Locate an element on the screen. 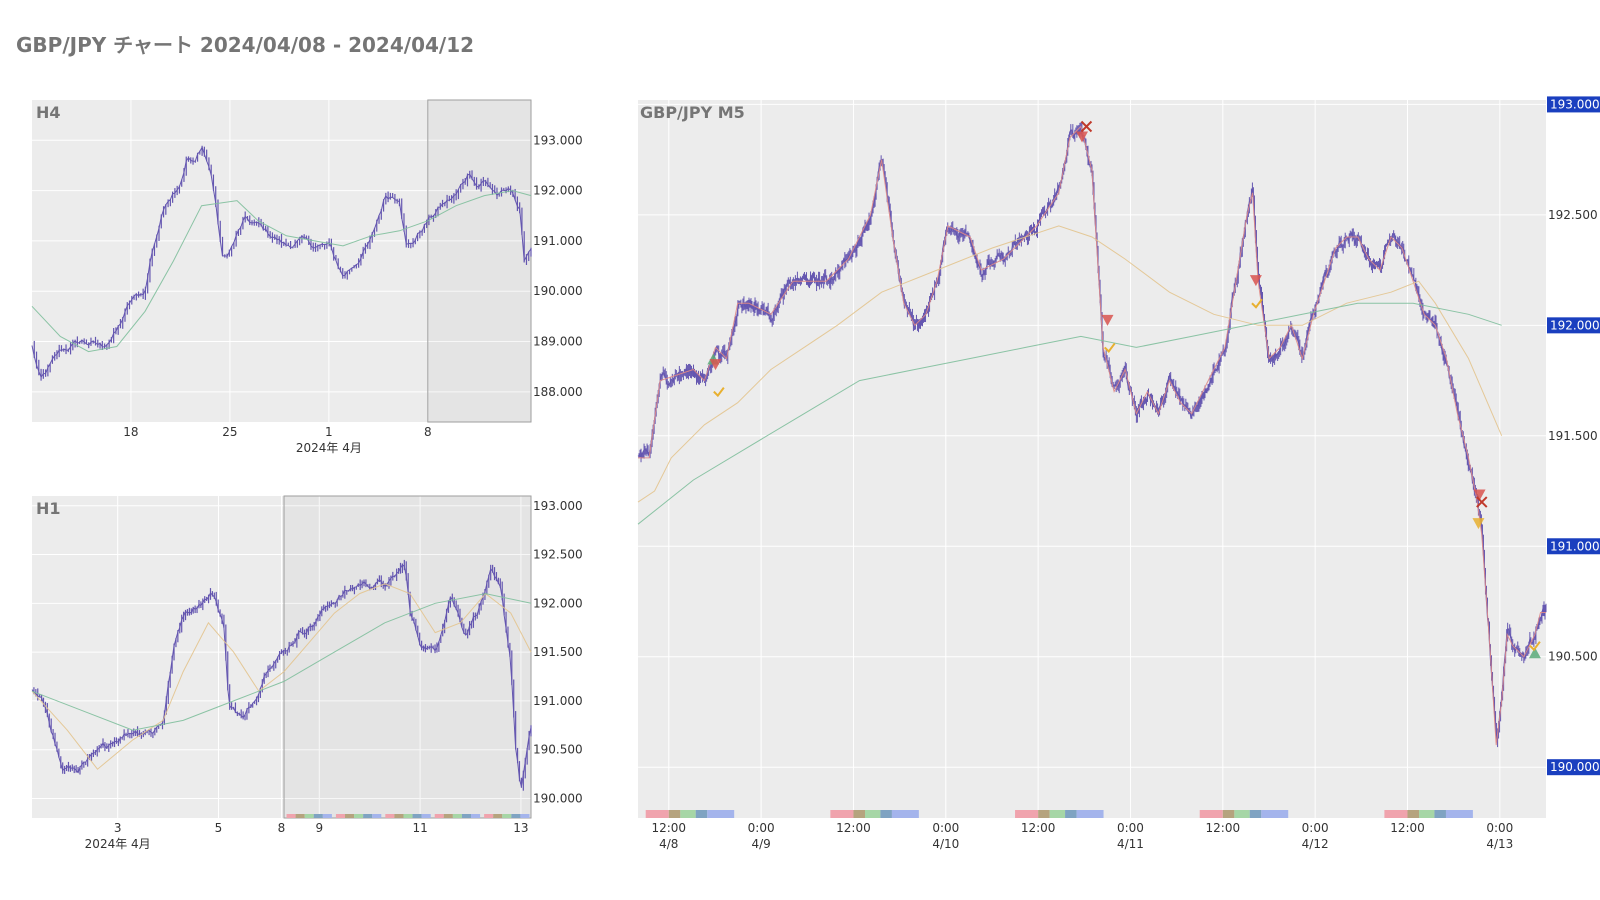 The height and width of the screenshot is (900, 1600). buy-signal-marker is located at coordinates (1534, 653).